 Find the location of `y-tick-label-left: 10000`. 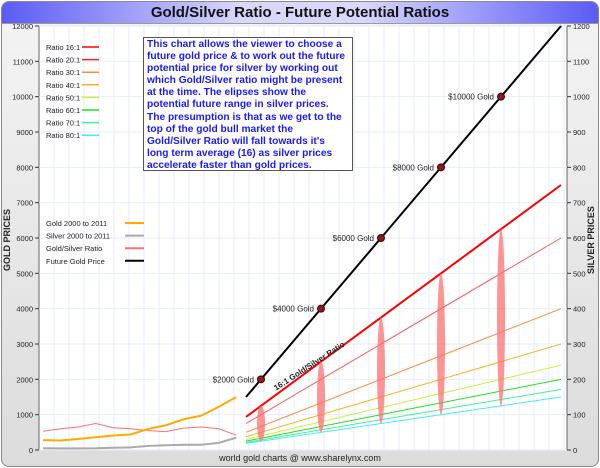

y-tick-label-left: 10000 is located at coordinates (22, 97).